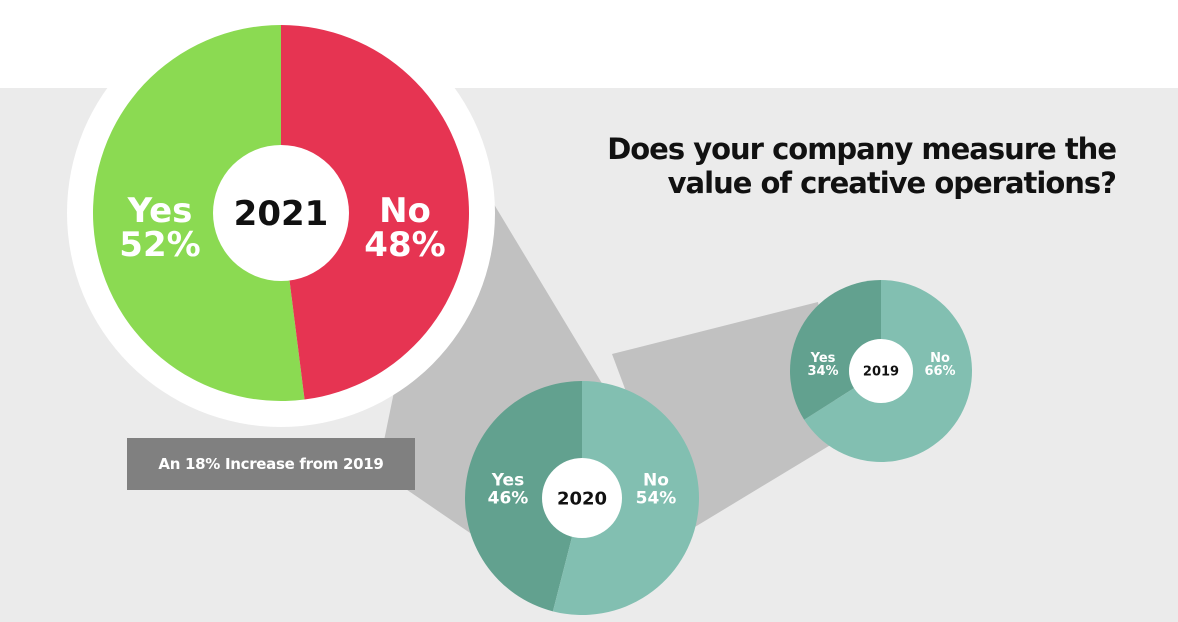  What do you see at coordinates (625, 498) in the screenshot?
I see `pie-2020-slice-no` at bounding box center [625, 498].